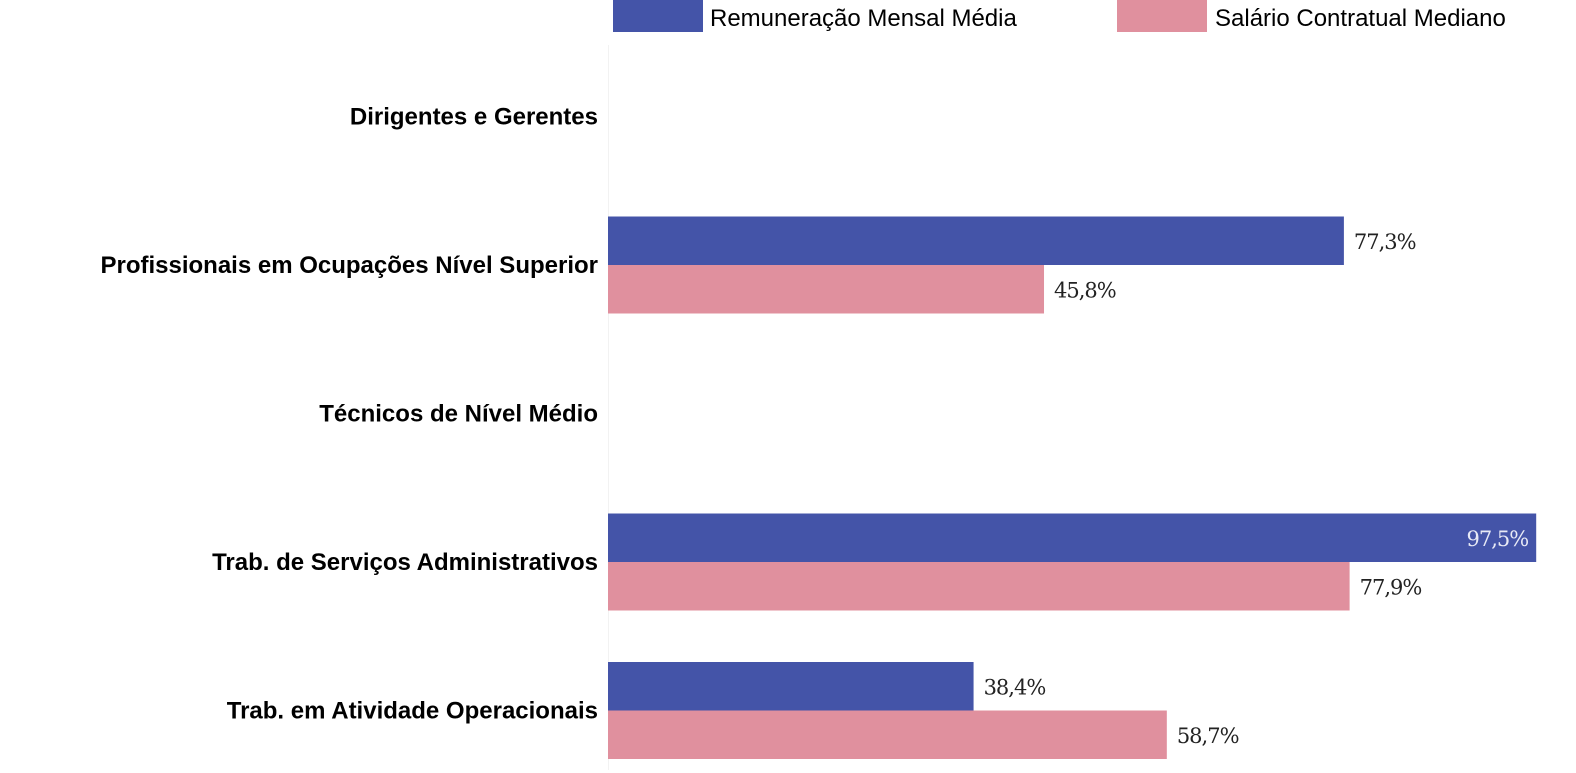 The width and height of the screenshot is (1576, 773). Describe the element at coordinates (1085, 290) in the screenshot. I see `data-label: 45,8%` at that location.